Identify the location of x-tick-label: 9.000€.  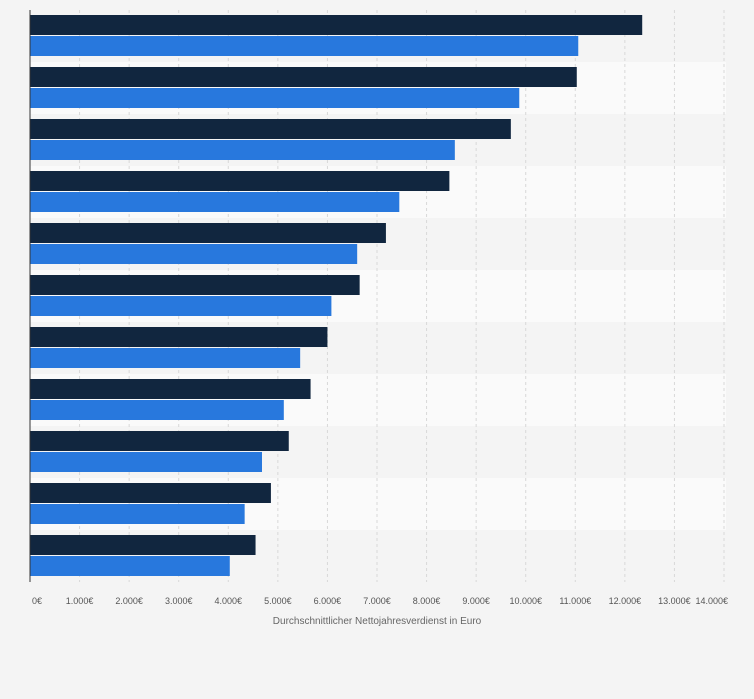
(476, 601).